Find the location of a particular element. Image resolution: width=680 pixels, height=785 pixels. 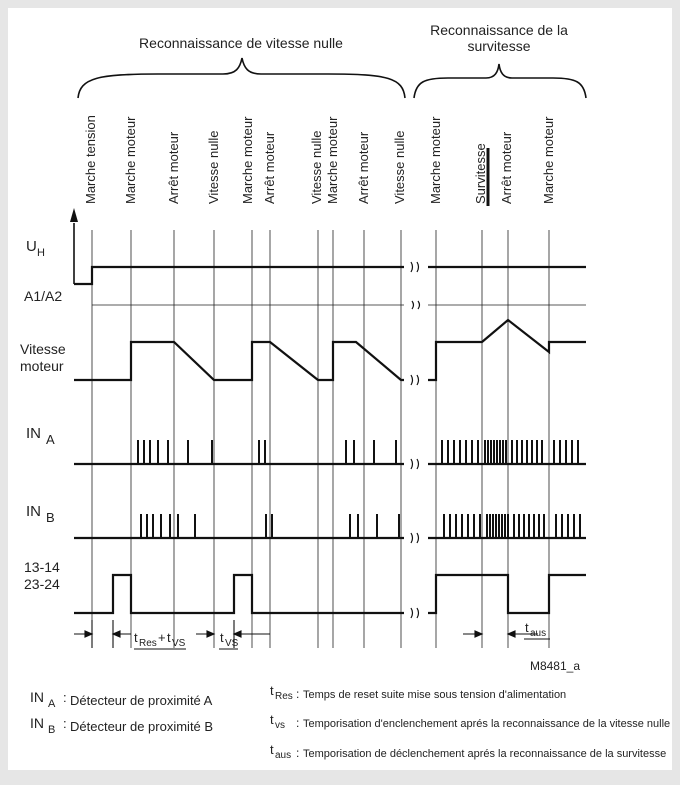

zero-speed-title: Reconnaissance de vitesse nulle is located at coordinates (241, 43).